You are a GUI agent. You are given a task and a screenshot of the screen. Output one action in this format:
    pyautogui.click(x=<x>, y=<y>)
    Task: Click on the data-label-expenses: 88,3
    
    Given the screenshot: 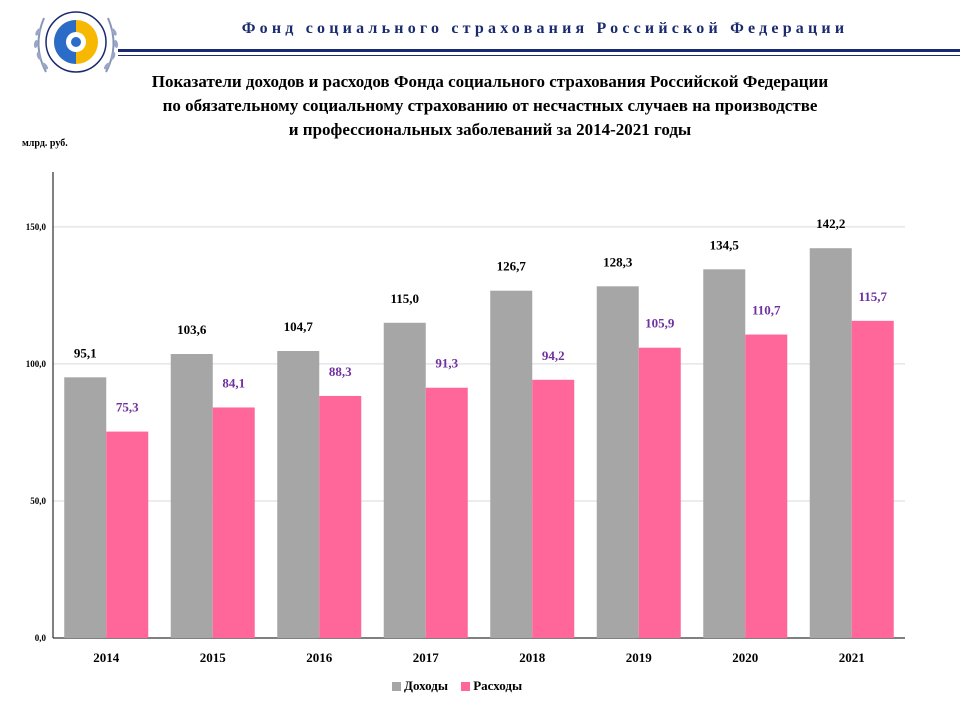 What is the action you would take?
    pyautogui.click(x=340, y=371)
    